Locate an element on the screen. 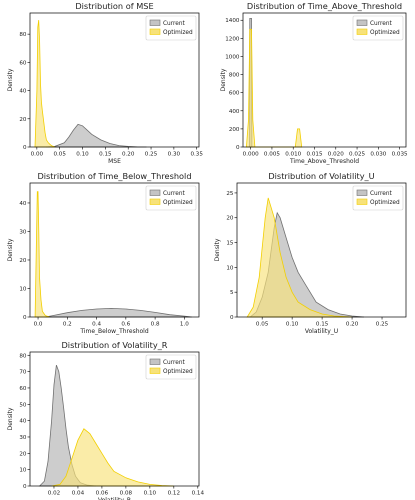  chart-title: Distribution of Time_Above_Threshold is located at coordinates (324, 6).